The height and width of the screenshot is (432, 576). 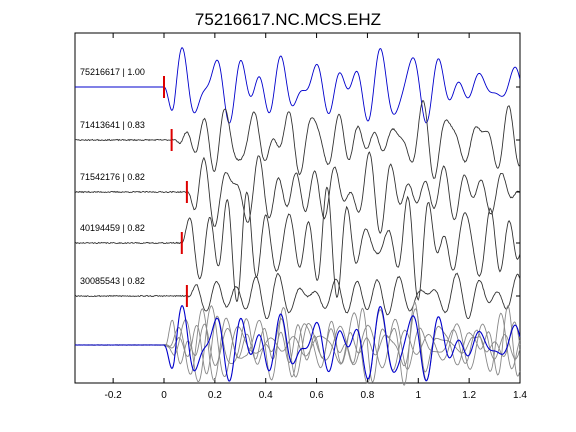 I want to click on x-tick-label: 1.2, so click(x=469, y=395).